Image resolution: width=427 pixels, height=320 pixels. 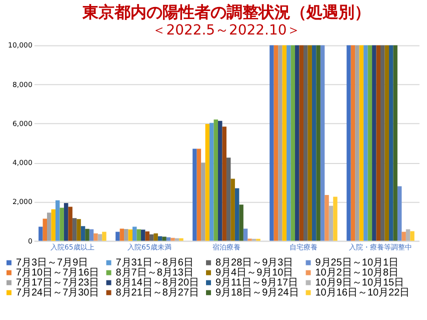 I want to click on legend-label: 7月3日～7月9日, so click(x=52, y=263).